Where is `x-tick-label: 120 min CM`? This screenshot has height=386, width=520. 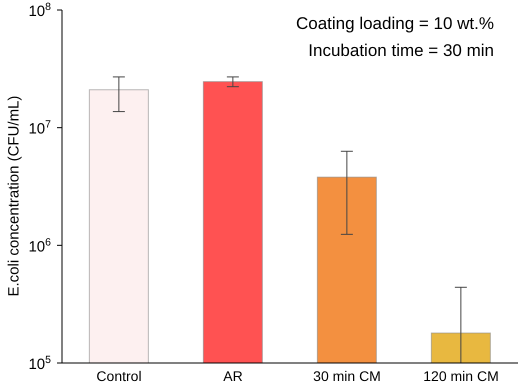 x-tick-label: 120 min CM is located at coordinates (461, 376).